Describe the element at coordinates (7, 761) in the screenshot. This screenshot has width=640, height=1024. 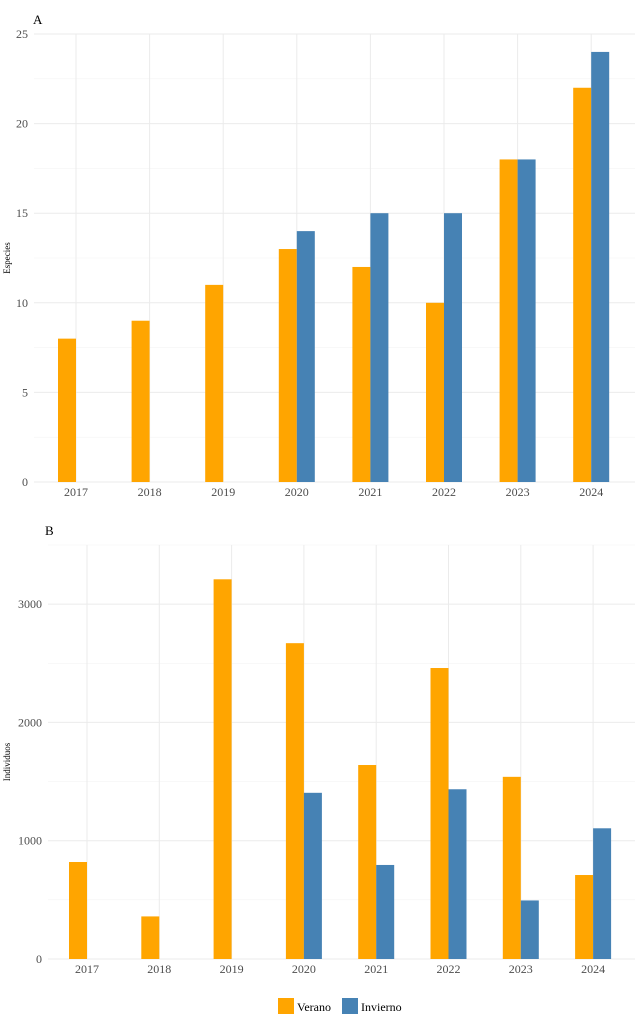
I see `panel-b-ylabel: Individuos` at that location.